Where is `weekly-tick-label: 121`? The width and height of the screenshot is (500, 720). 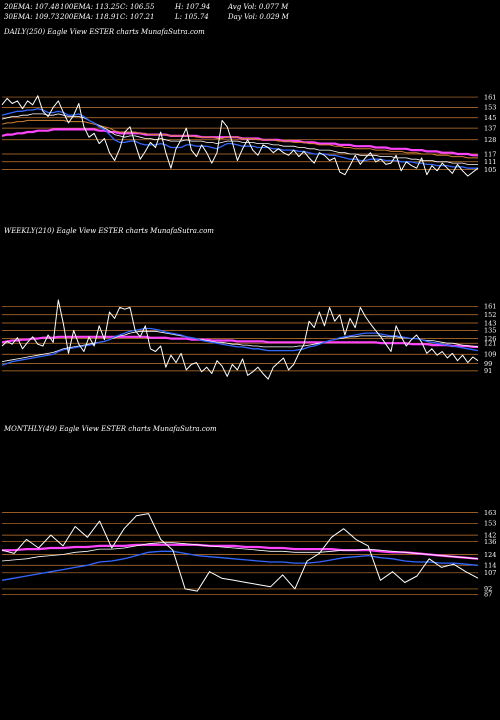
weekly-tick-label: 121 is located at coordinates (490, 344).